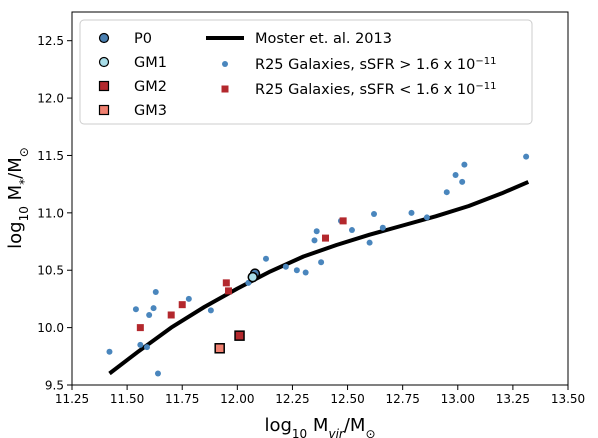  I want to click on legend-entry-gm3: GM3, so click(132, 111).